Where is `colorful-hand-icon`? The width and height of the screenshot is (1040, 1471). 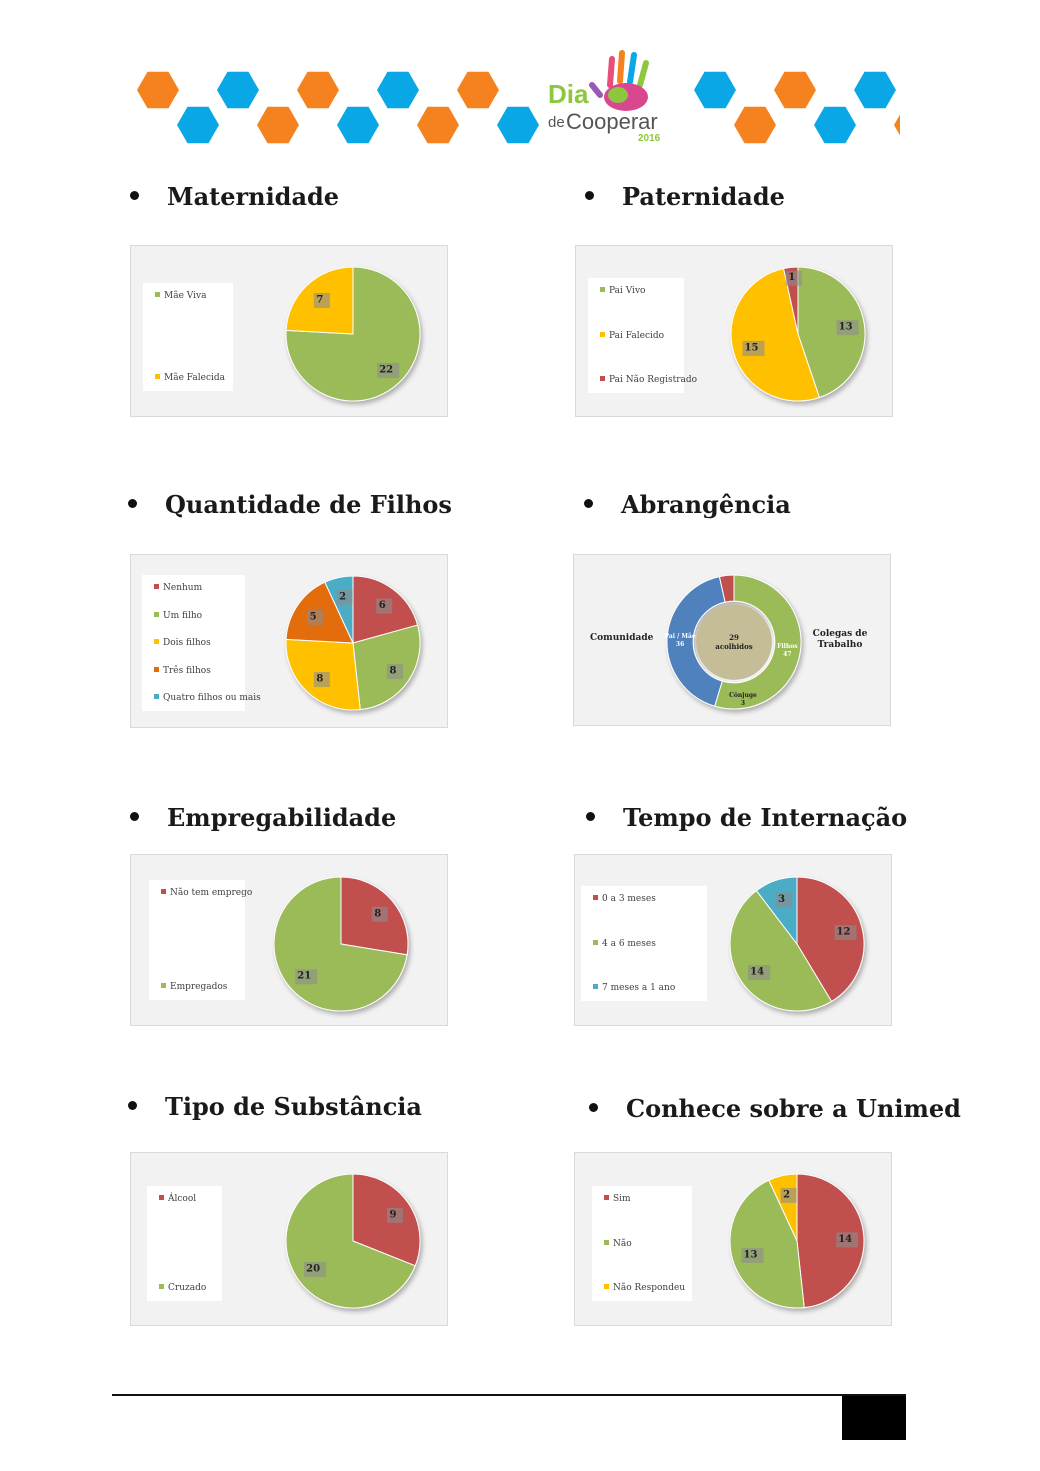 colorful-hand-icon is located at coordinates (619, 80).